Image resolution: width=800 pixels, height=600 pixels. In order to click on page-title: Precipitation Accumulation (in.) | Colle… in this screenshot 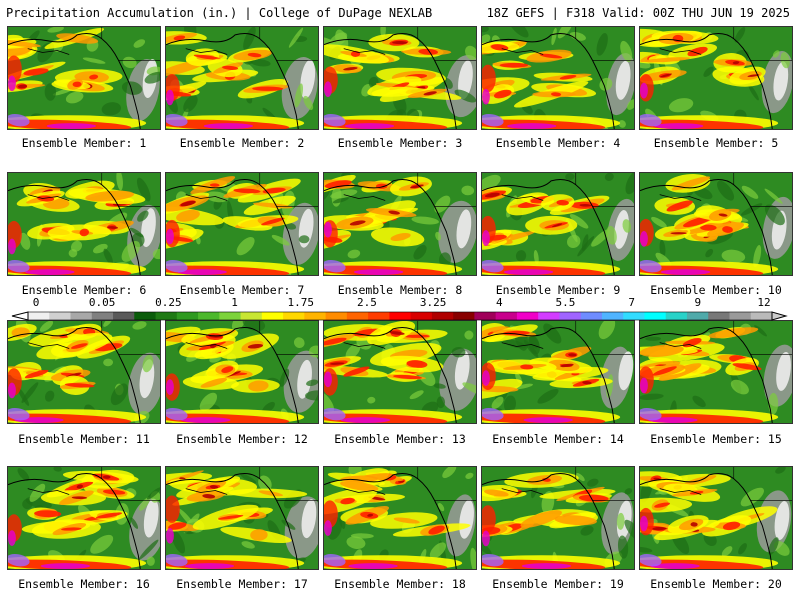, I will do `click(219, 13)`.